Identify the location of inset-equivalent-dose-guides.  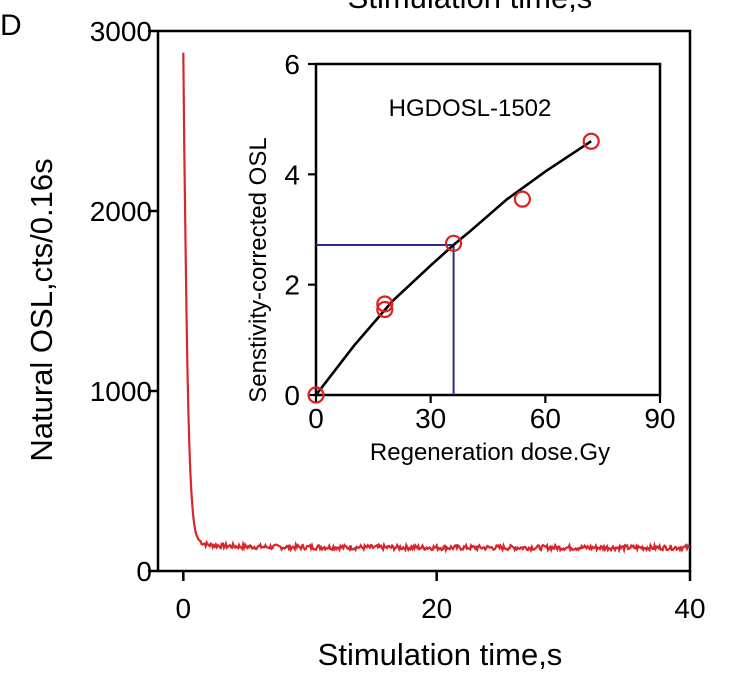
(385, 319).